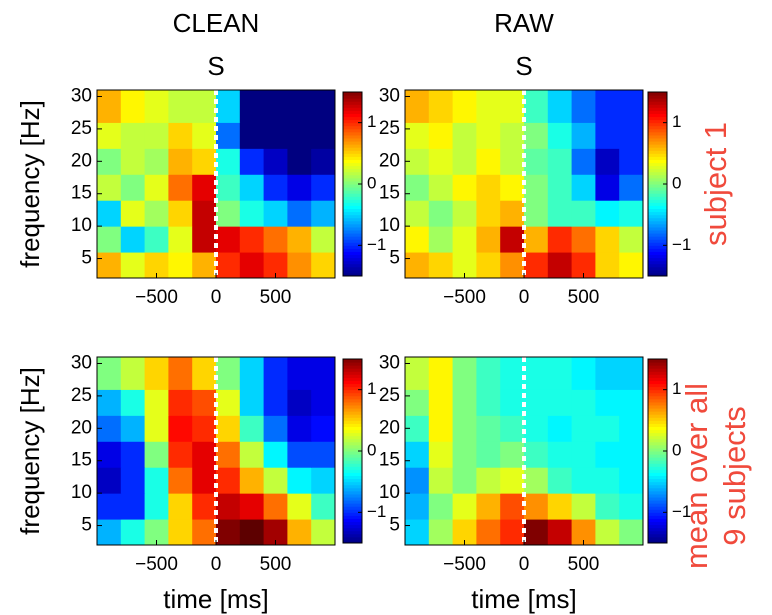  I want to click on colorbar-tick-label: 1, so click(371, 121).